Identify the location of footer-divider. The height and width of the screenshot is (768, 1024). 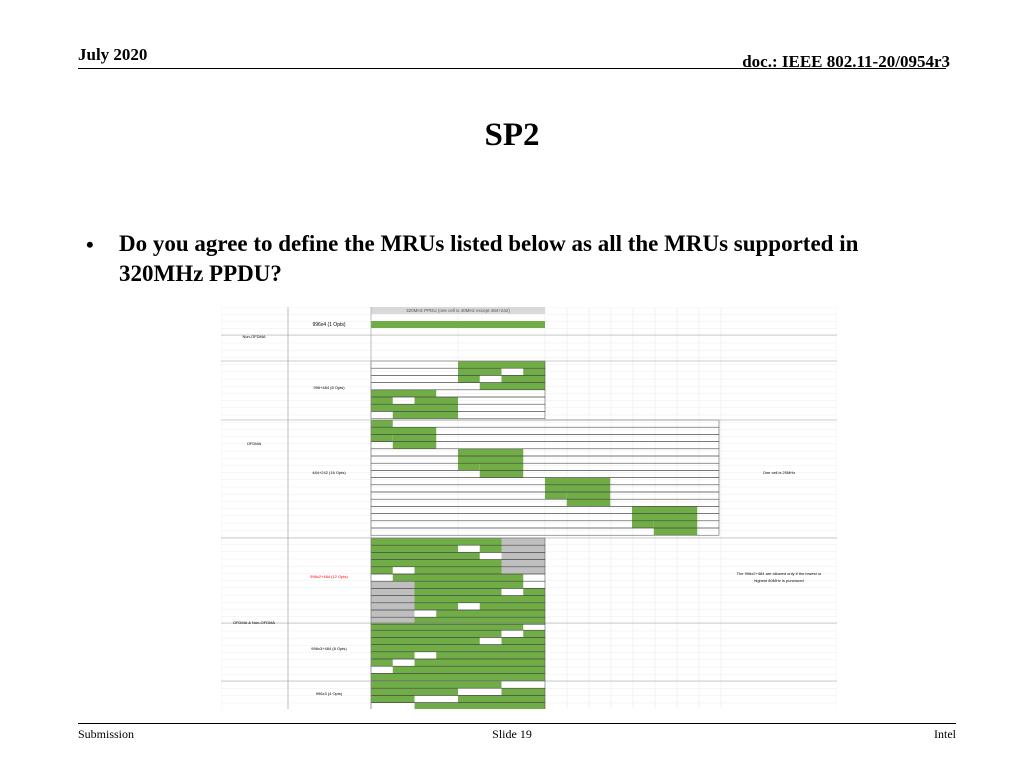
(517, 723).